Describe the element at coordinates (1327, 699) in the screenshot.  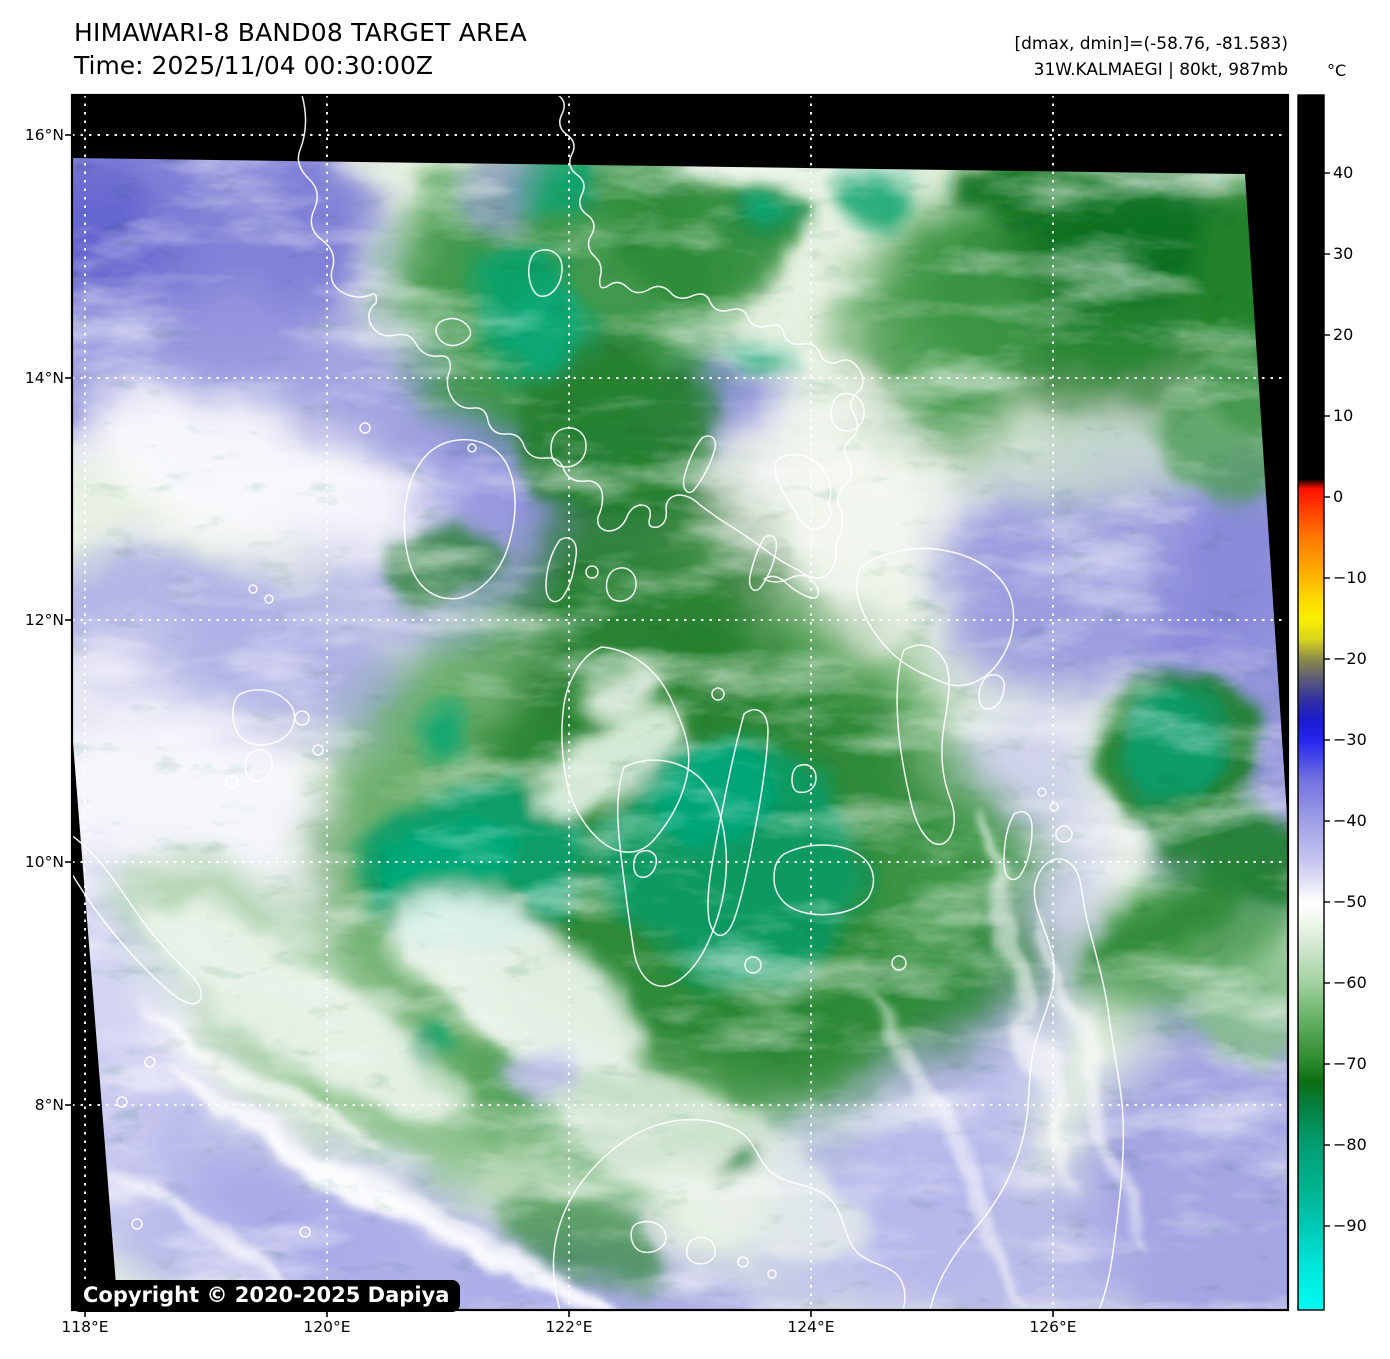
I see `colorbar-tick-marks` at that location.